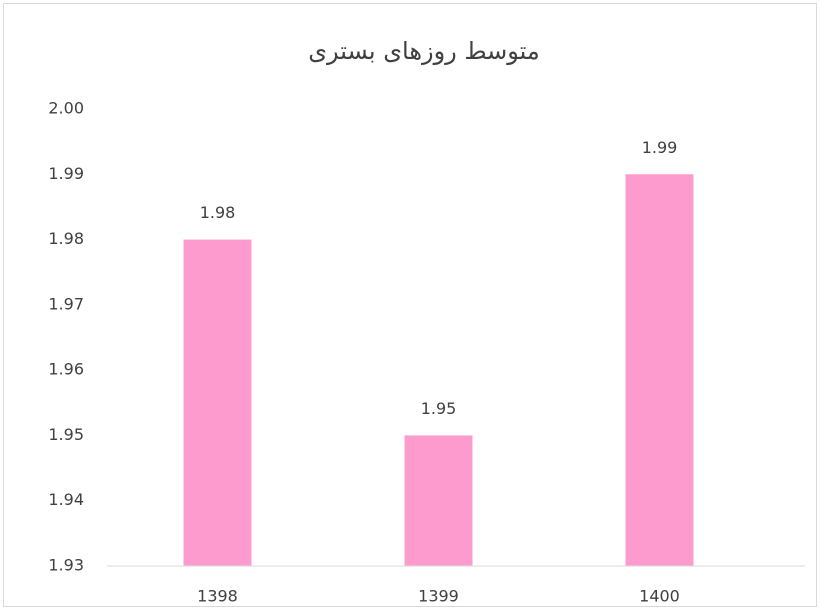 This screenshot has width=821, height=615. Describe the element at coordinates (439, 408) in the screenshot. I see `data-label: 1.95` at that location.